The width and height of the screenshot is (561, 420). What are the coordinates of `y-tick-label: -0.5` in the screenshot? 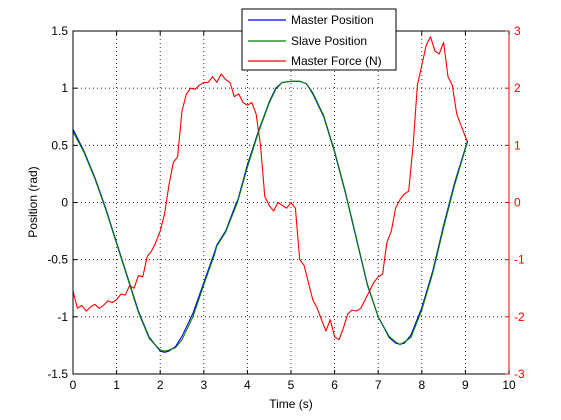 It's located at (57, 260).